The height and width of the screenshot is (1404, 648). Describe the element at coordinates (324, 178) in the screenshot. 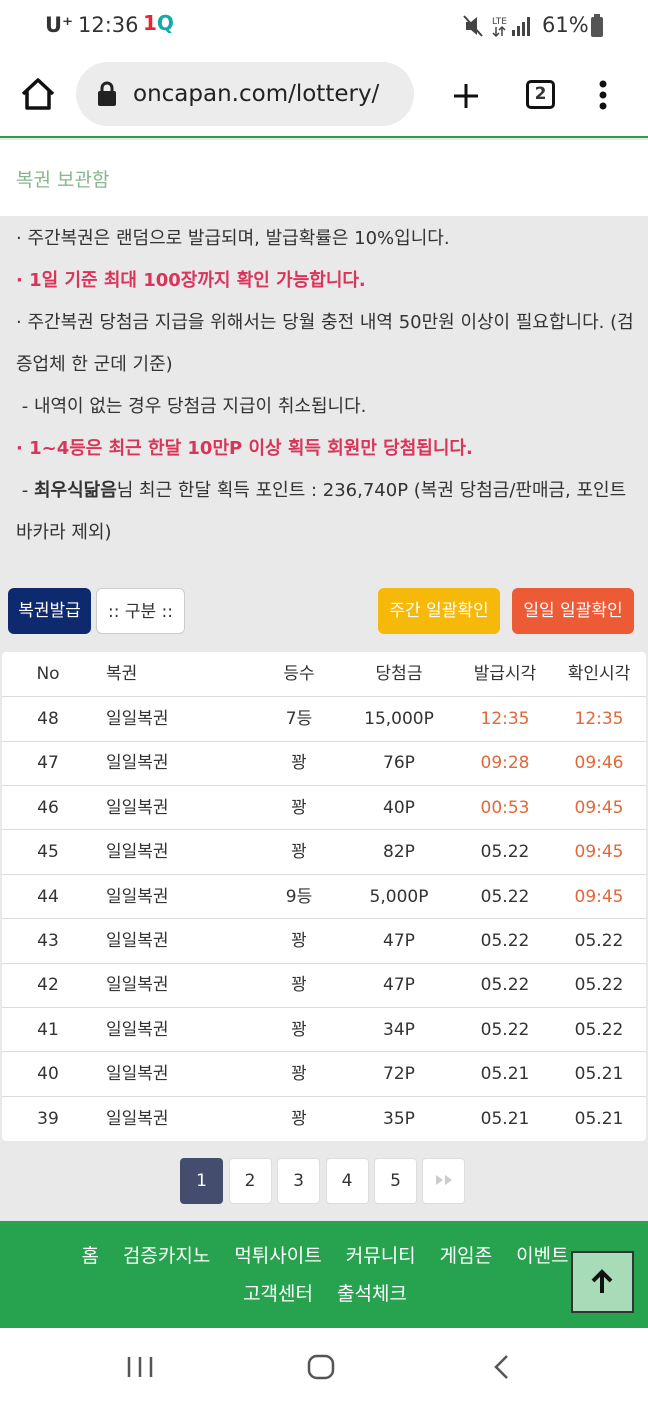

I see `page-header: 복권 보관함` at that location.